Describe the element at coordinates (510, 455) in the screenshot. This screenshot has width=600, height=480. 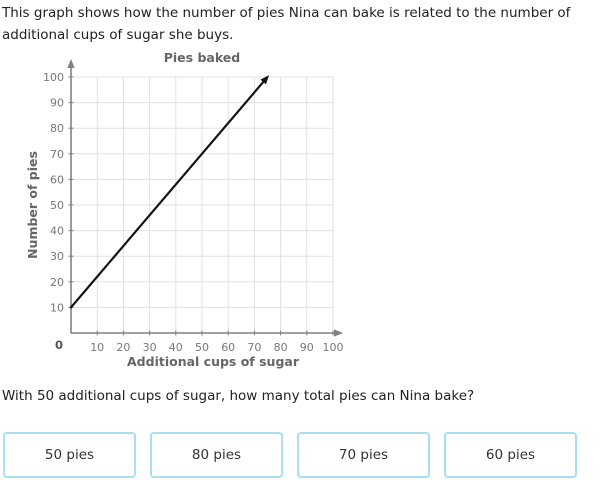
I see `answer-button-60-pies: 60 pies` at that location.